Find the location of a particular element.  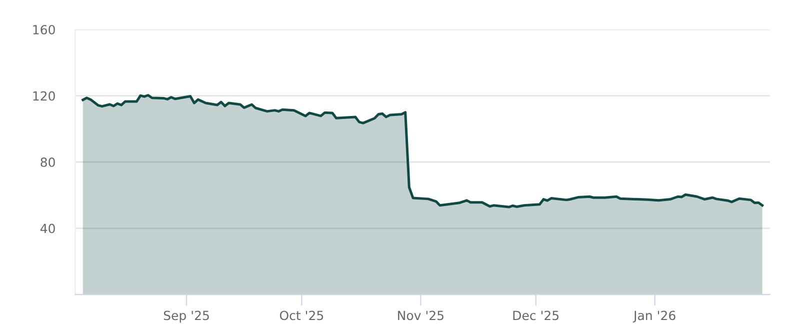

y-tick-label: 160 is located at coordinates (44, 29).